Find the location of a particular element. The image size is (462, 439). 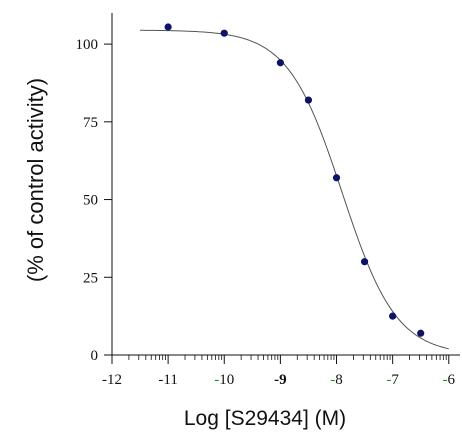

y-tick-label: 100 is located at coordinates (87, 45).